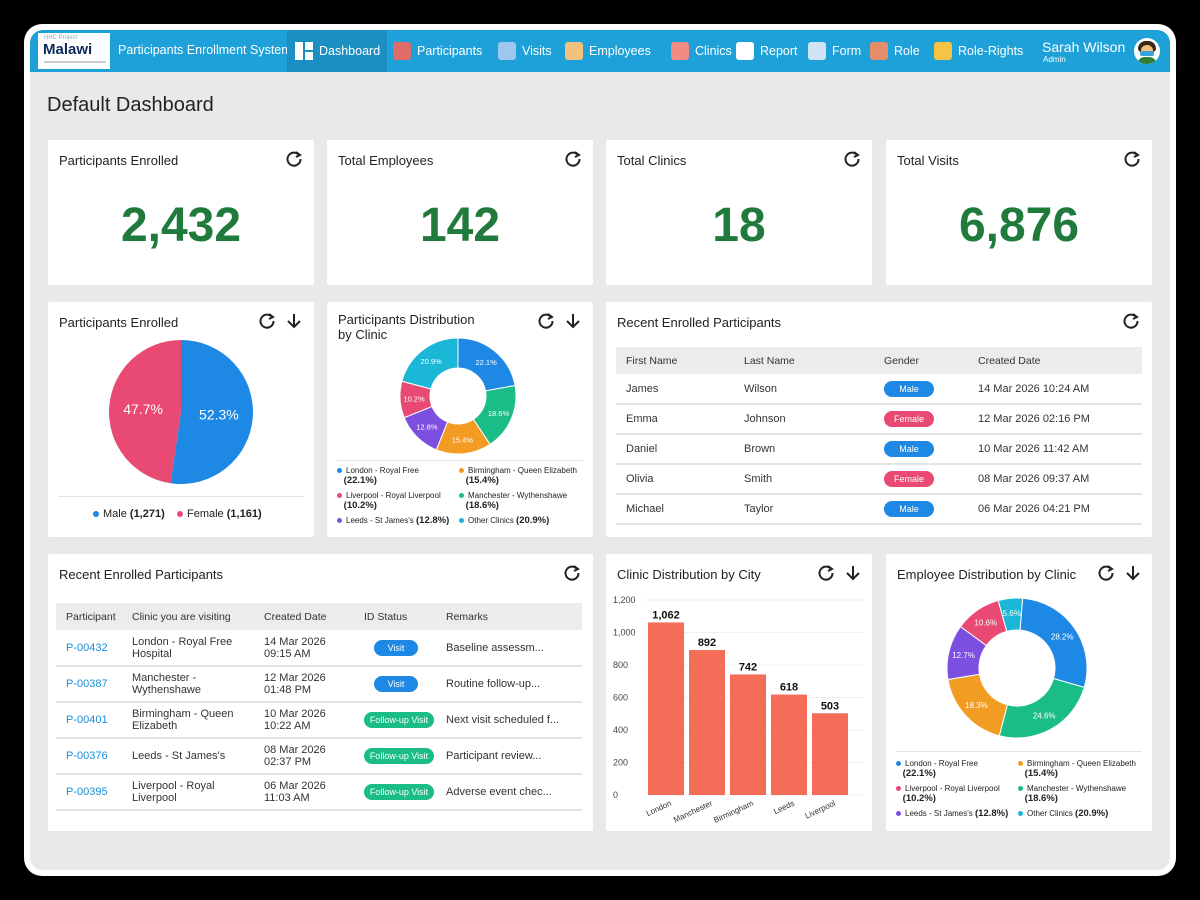 The width and height of the screenshot is (1200, 900). Describe the element at coordinates (707, 722) in the screenshot. I see `bar-manchester` at that location.